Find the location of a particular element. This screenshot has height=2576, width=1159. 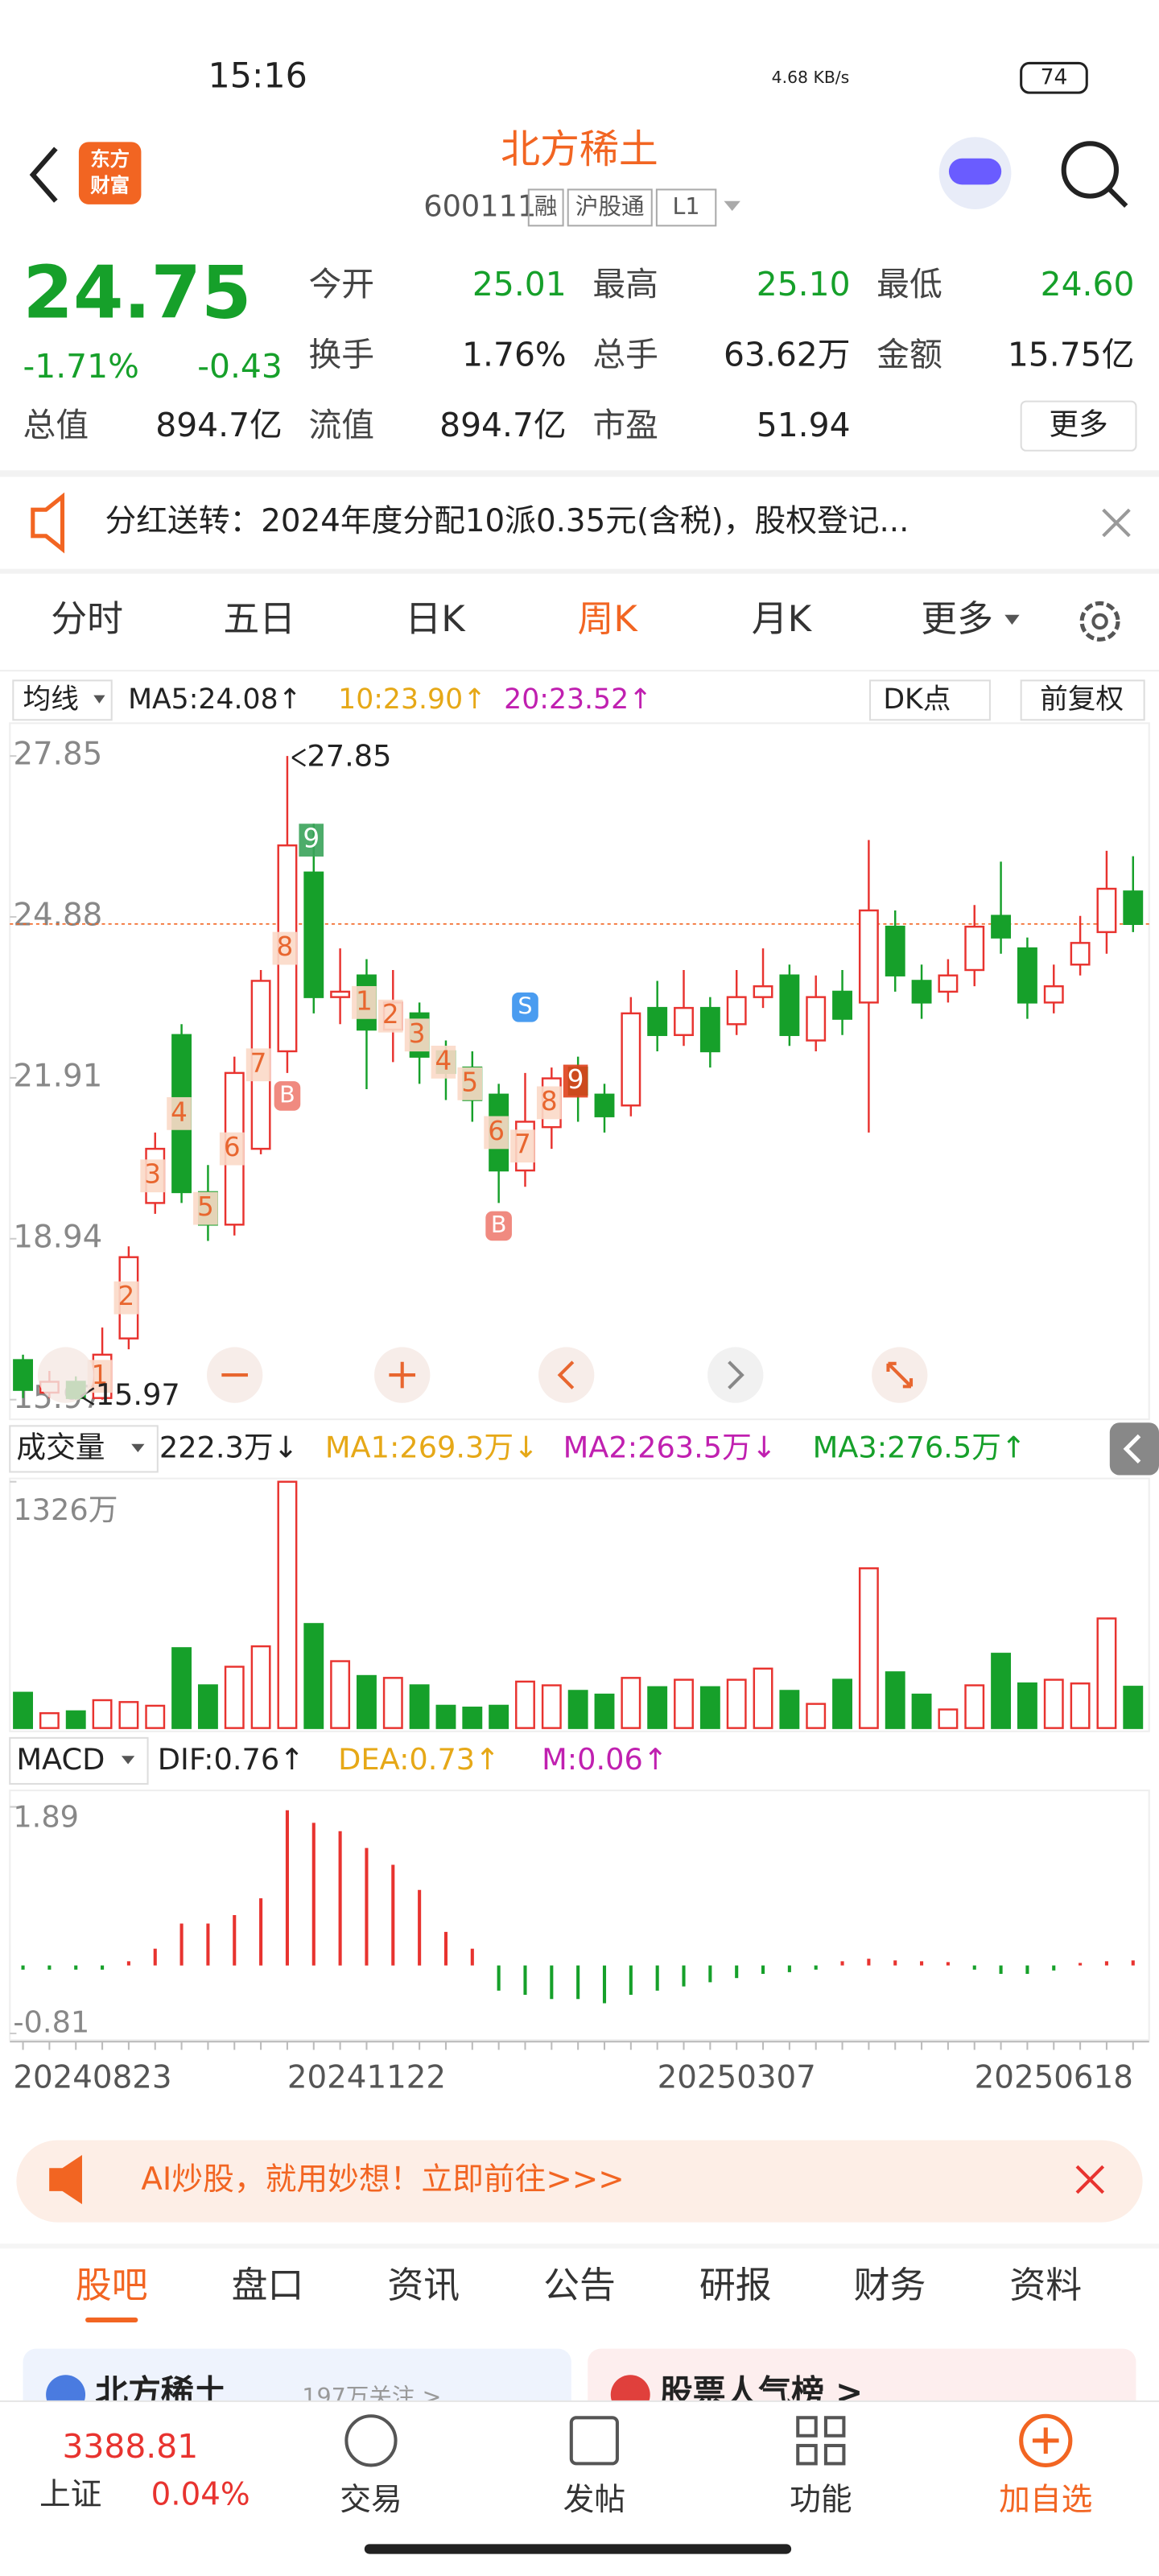

tag-text: 融 is located at coordinates (546, 206).